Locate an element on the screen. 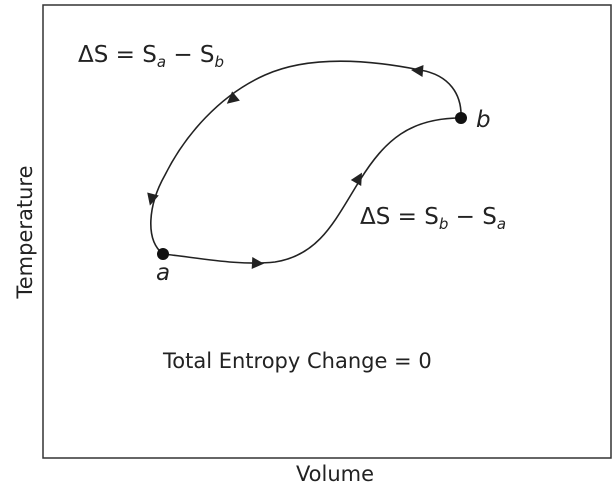 This screenshot has width=615, height=491. upper-equation: ΔS = Sa − Sb is located at coordinates (151, 56).